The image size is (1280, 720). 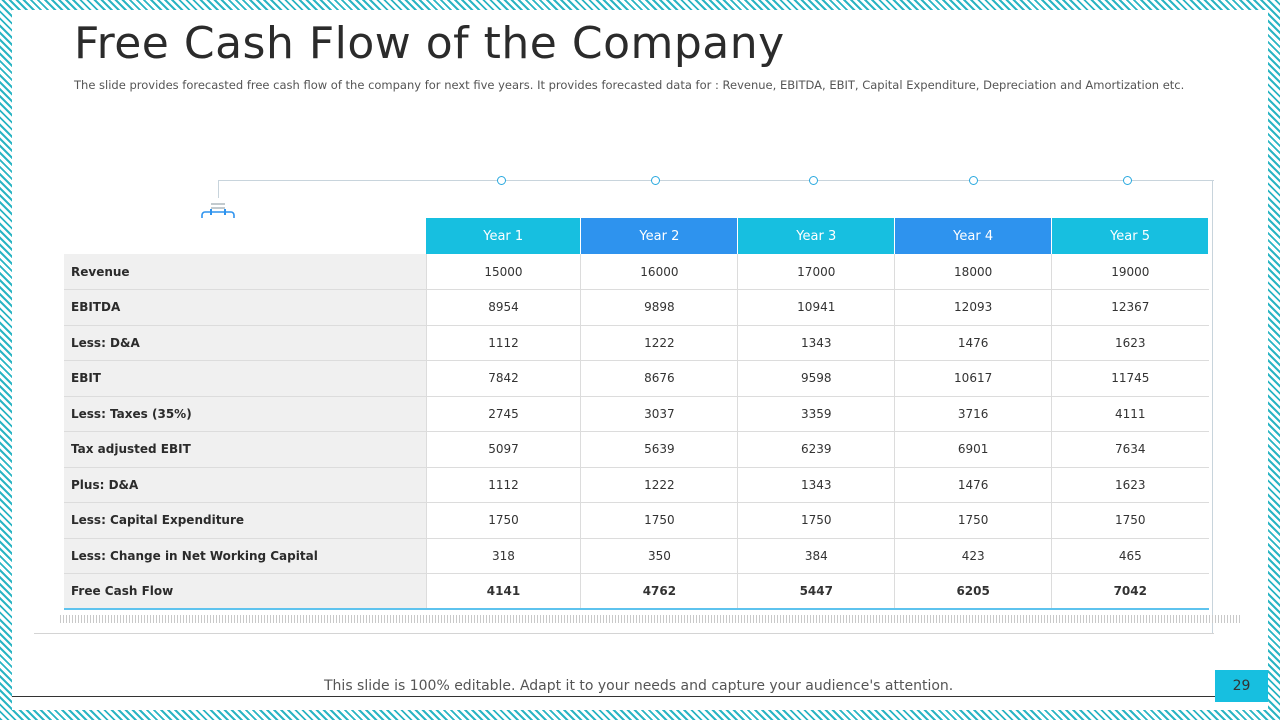 What do you see at coordinates (504, 414) in the screenshot?
I see `table-cell: 2745` at bounding box center [504, 414].